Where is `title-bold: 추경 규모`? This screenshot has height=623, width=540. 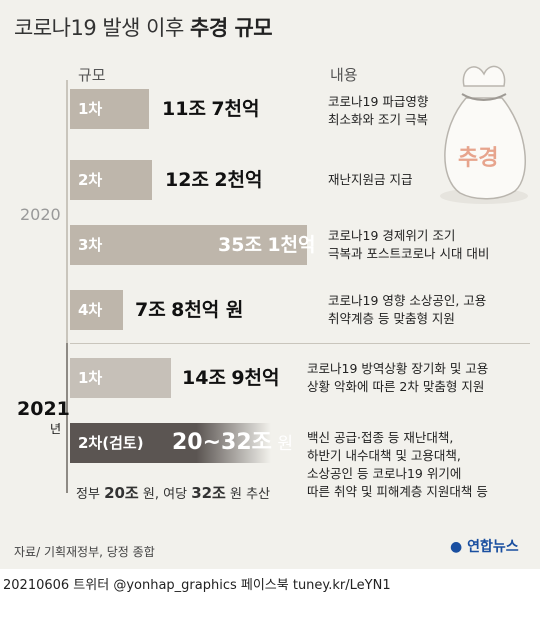 title-bold: 추경 규모 is located at coordinates (231, 28).